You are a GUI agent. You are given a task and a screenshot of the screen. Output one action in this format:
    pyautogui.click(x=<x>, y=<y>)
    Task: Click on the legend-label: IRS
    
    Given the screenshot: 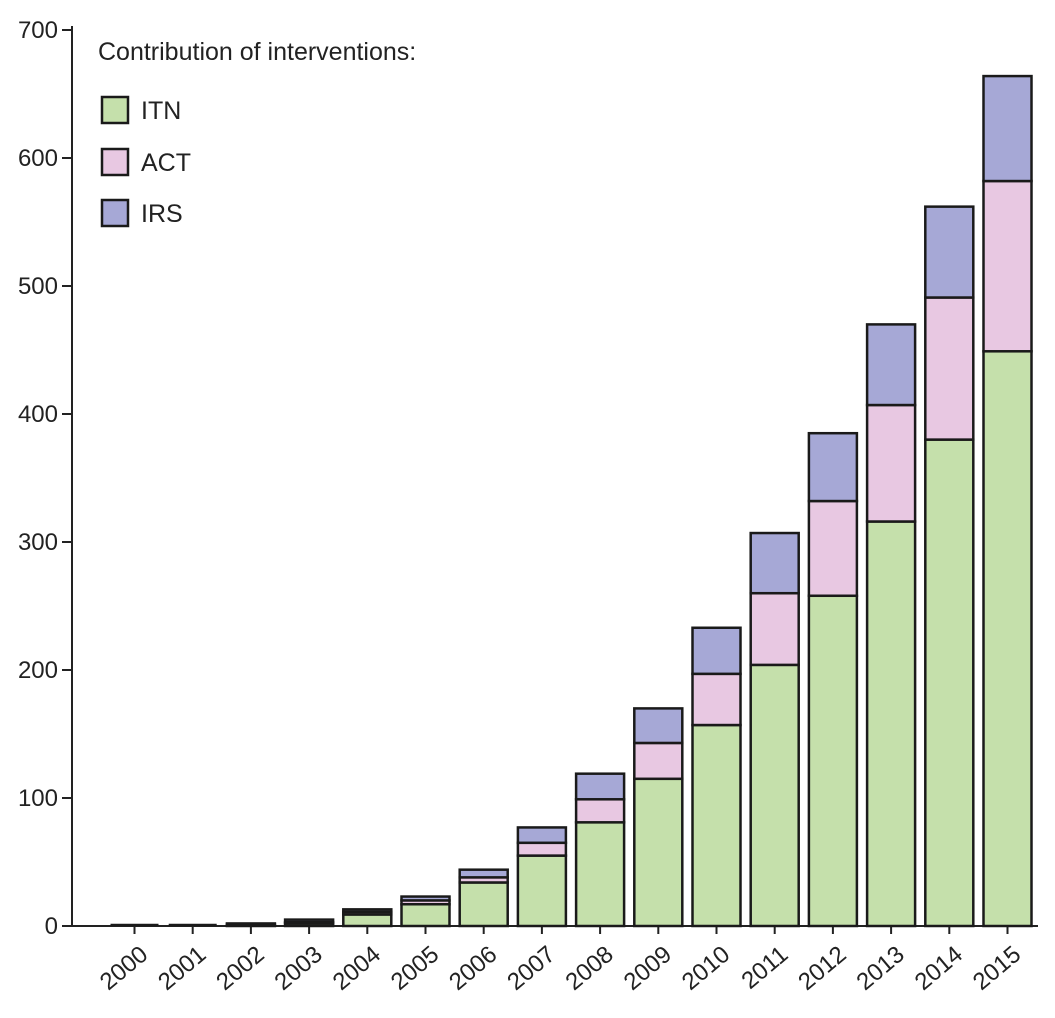 What is the action you would take?
    pyautogui.click(x=162, y=214)
    